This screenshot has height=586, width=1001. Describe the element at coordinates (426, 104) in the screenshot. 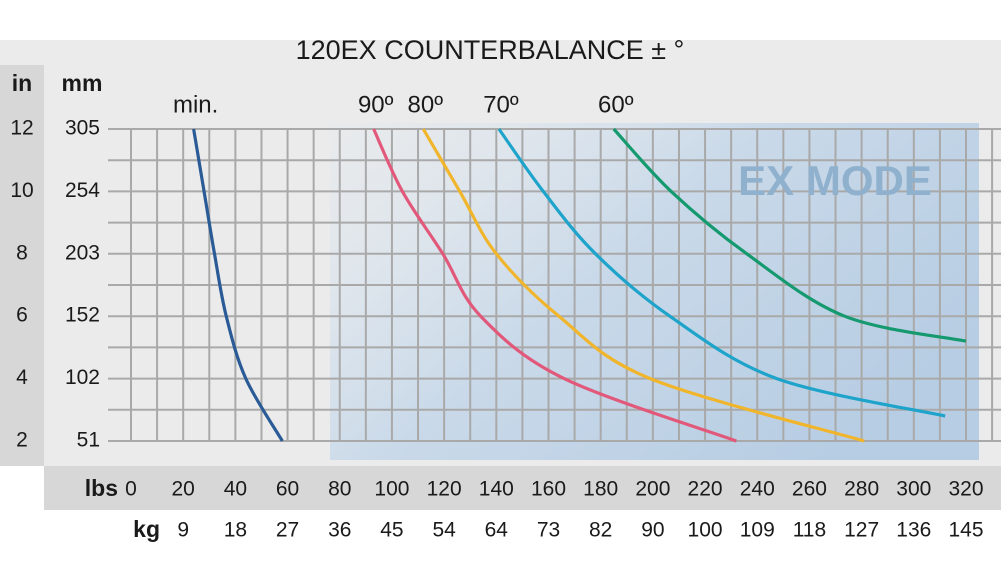

I see `curve-label: 80º` at that location.